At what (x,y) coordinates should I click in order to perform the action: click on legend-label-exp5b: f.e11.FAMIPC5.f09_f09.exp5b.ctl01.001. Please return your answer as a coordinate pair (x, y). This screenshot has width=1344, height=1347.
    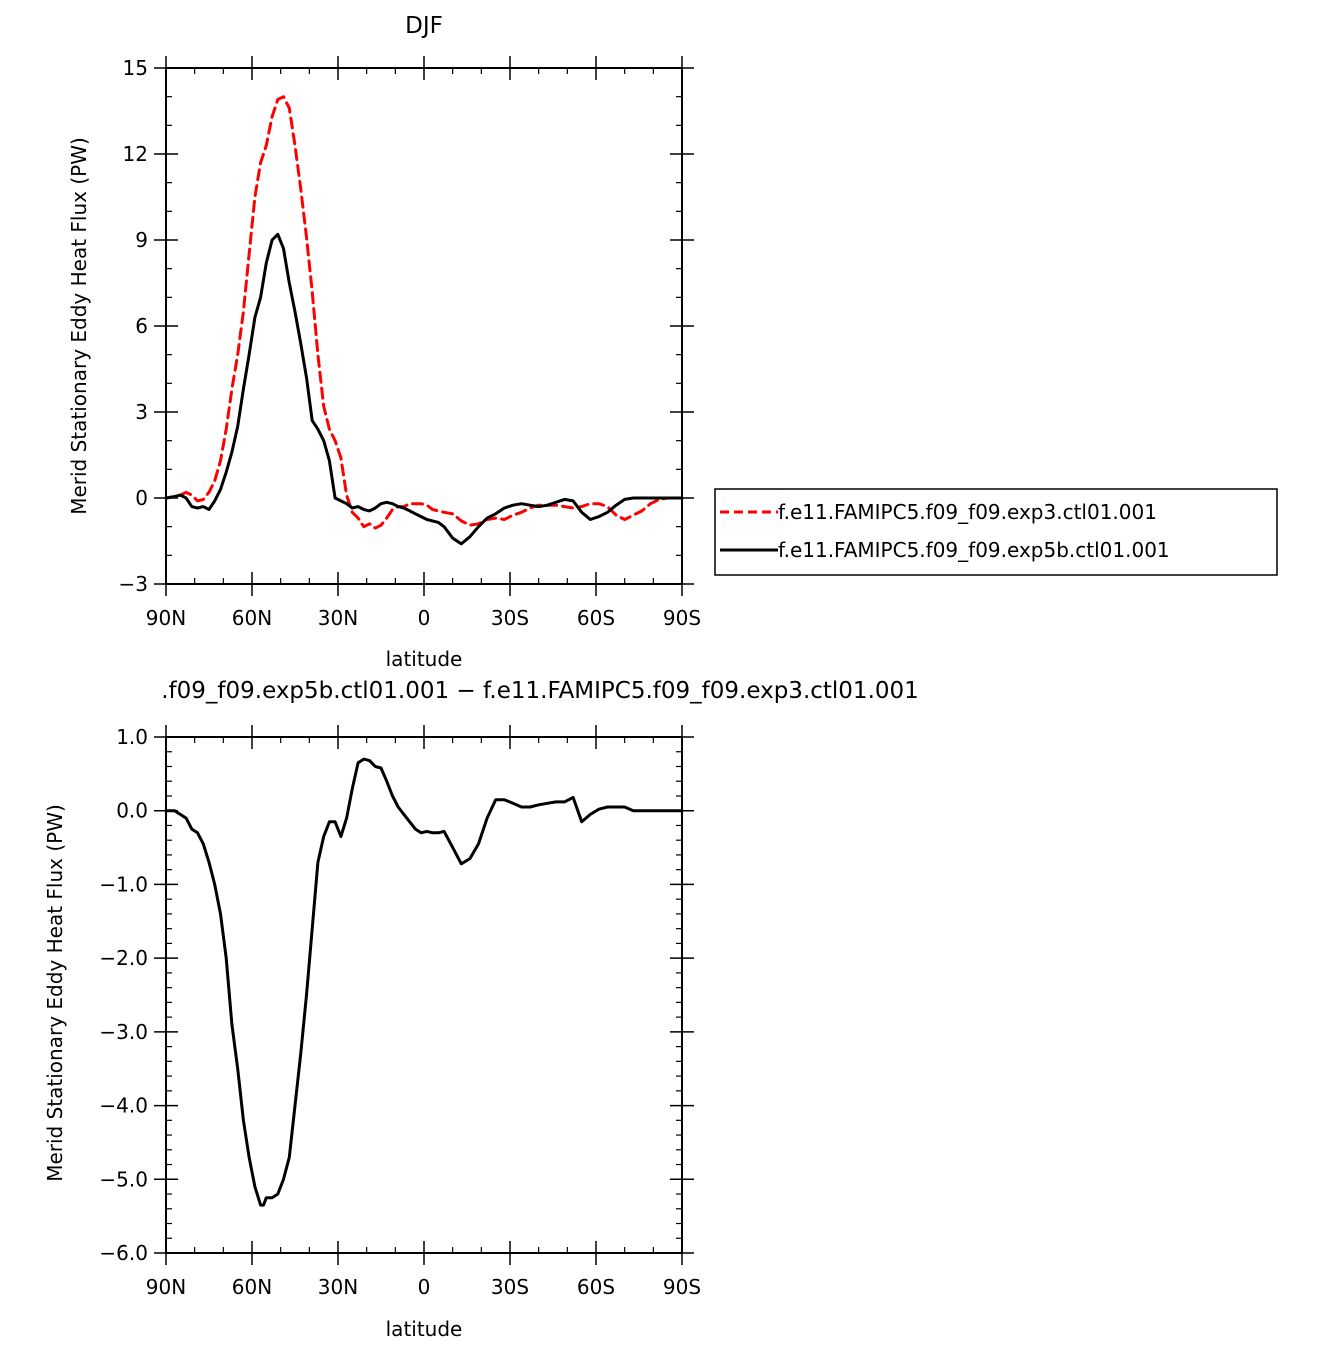
    Looking at the image, I should click on (974, 550).